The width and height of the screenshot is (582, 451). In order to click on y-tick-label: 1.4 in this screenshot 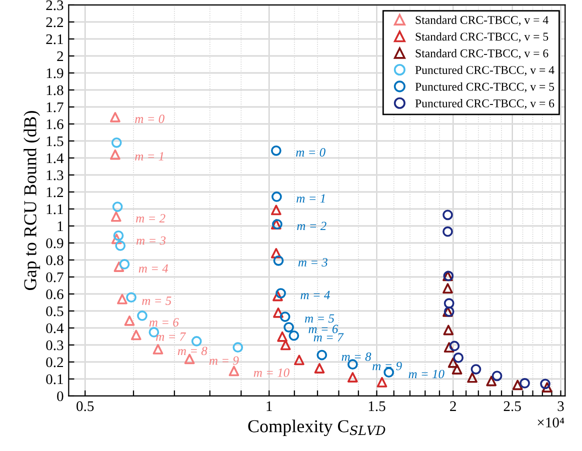, I will do `click(55, 158)`.